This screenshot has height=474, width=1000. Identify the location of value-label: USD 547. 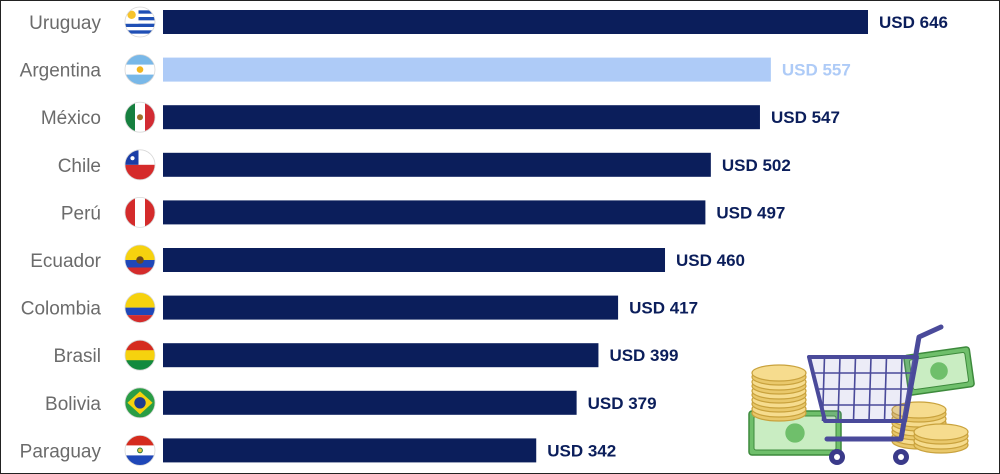
(805, 117).